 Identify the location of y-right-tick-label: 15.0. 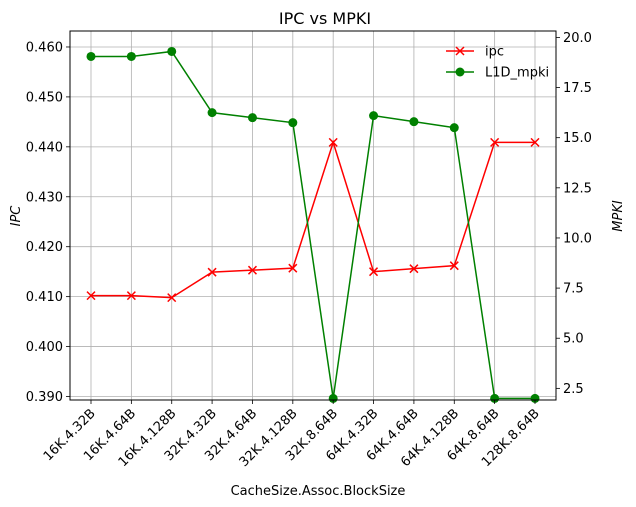
(577, 138).